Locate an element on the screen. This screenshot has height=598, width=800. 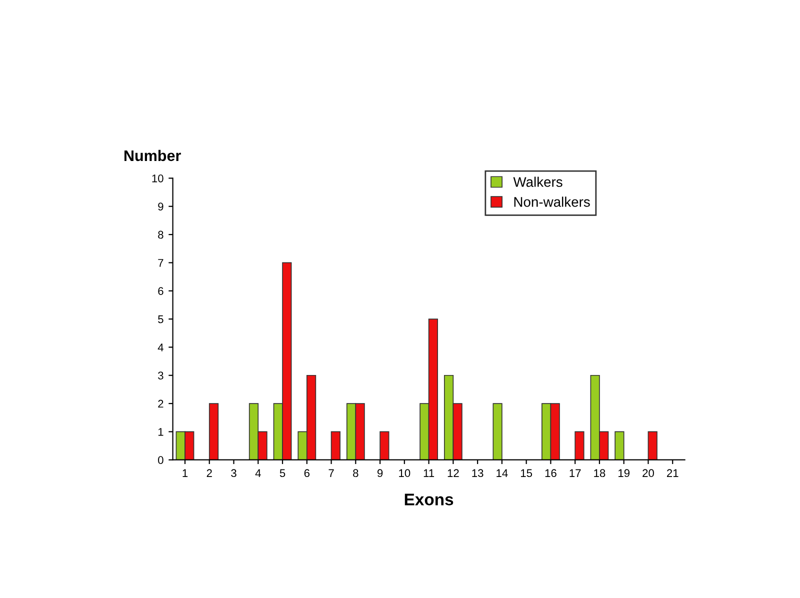
y-tick-label: 8 is located at coordinates (161, 234).